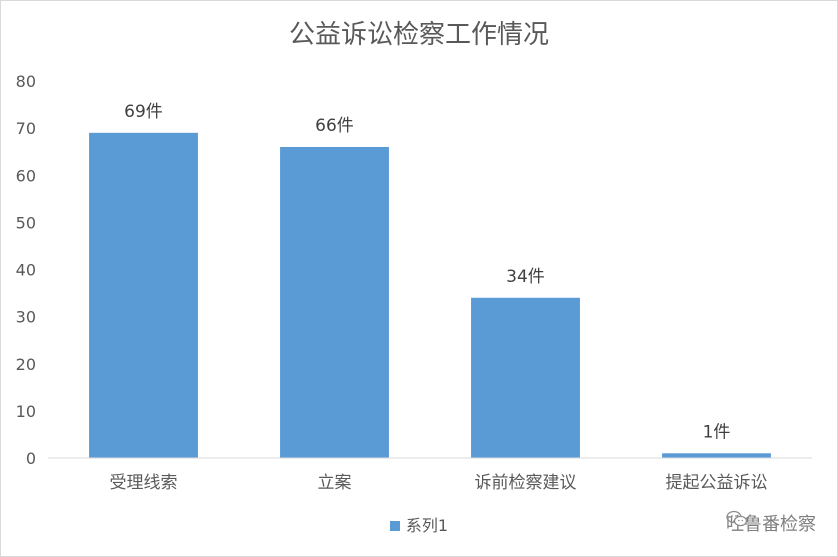 The image size is (838, 557). Describe the element at coordinates (144, 483) in the screenshot. I see `category-label: 受理线索` at that location.